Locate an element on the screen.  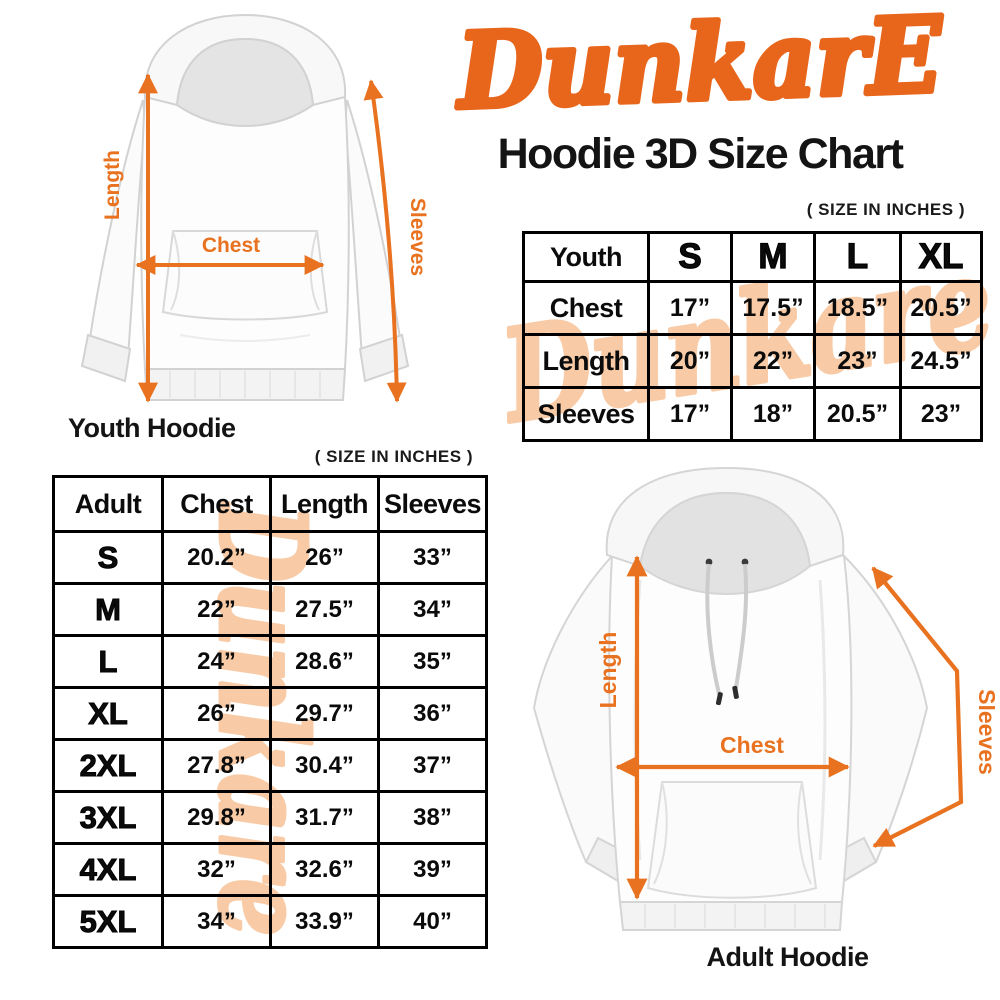
value-cell: 20” is located at coordinates (690, 361).